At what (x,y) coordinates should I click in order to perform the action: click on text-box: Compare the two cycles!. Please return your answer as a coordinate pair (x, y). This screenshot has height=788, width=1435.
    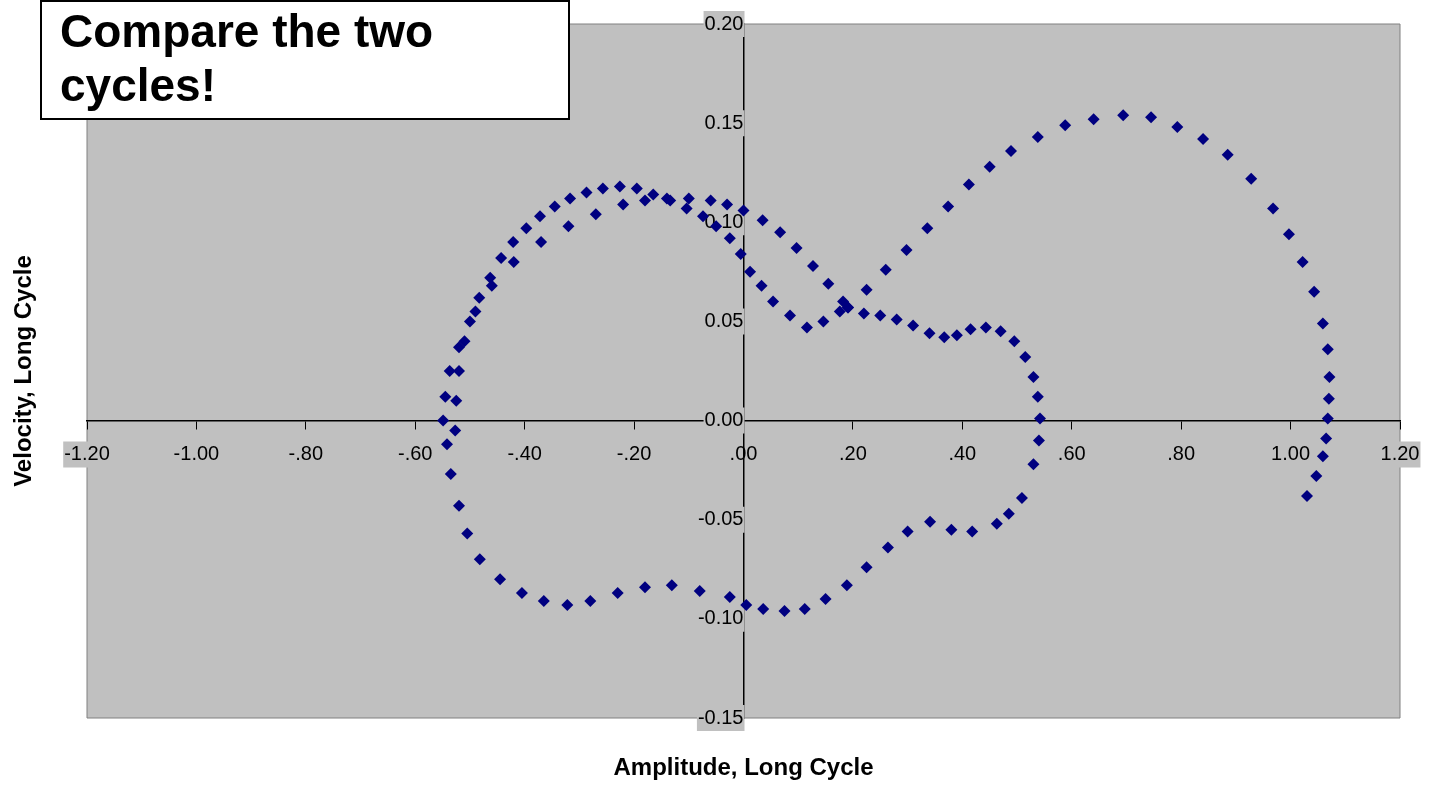
    Looking at the image, I should click on (305, 60).